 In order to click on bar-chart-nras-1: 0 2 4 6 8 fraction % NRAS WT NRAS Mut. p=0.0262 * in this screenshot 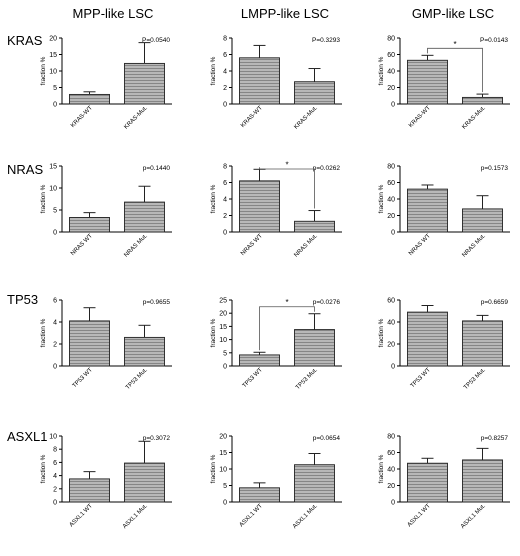, I will do `click(276, 210)`.